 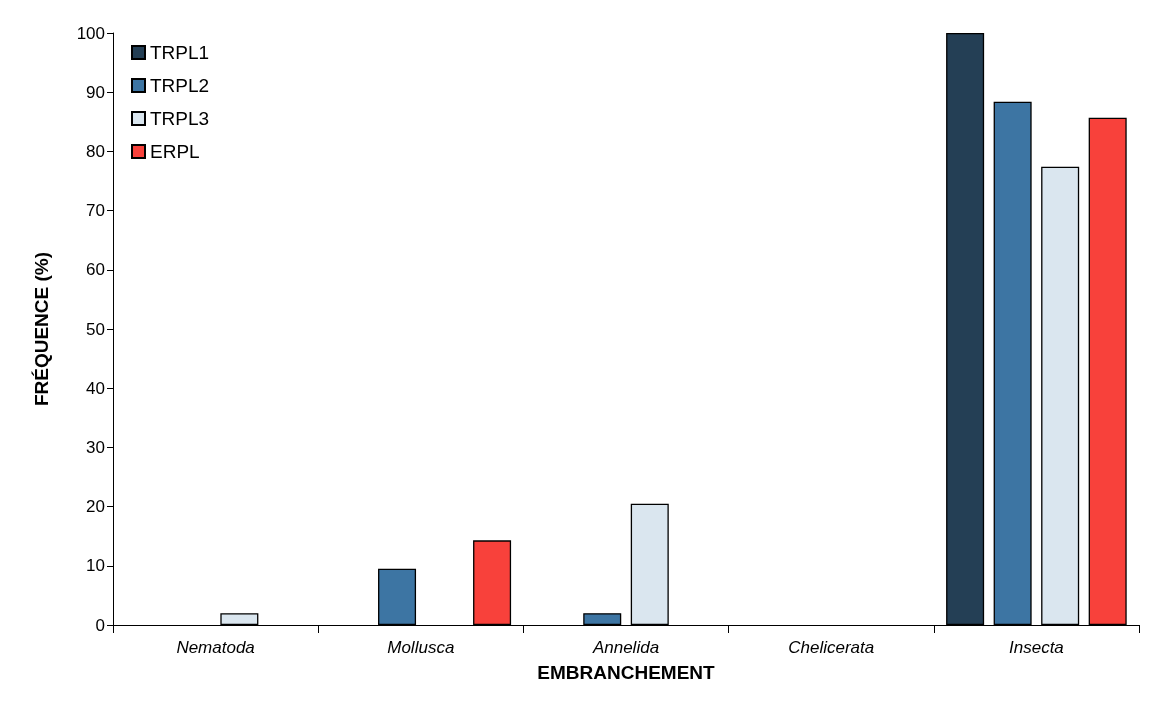 What do you see at coordinates (175, 151) in the screenshot?
I see `legend-label: ERPL` at bounding box center [175, 151].